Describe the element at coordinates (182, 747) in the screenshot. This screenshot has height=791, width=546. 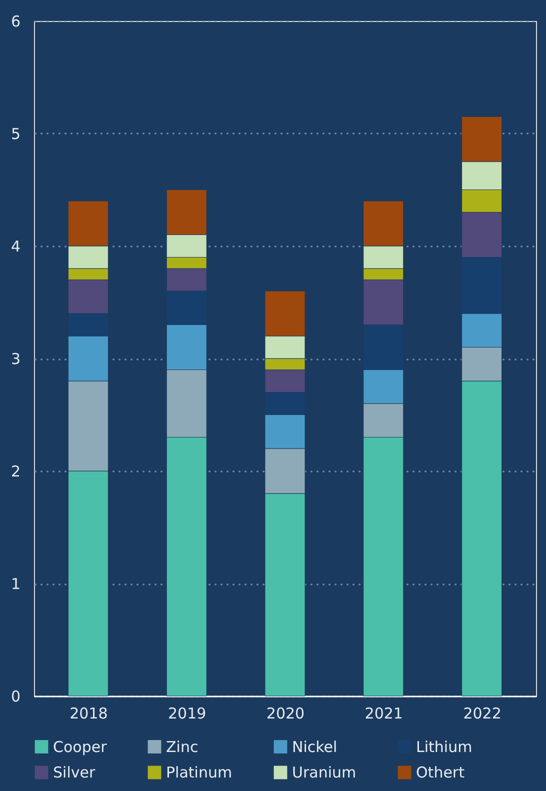
I see `legend-label: Zinc` at that location.